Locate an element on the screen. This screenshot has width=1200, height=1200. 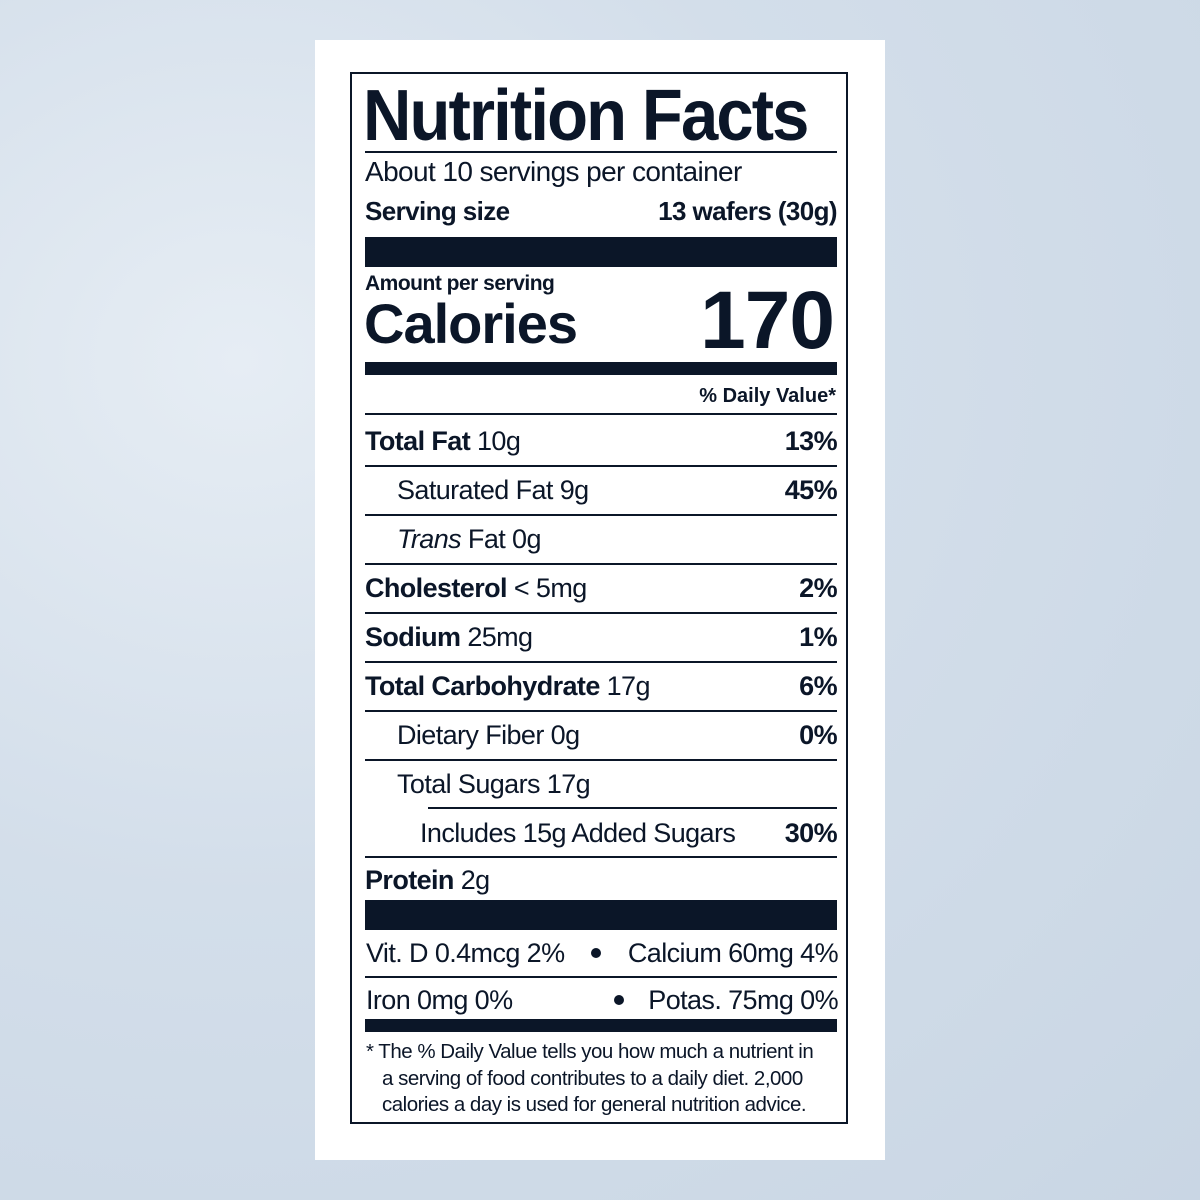
calories-label: Calories is located at coordinates (471, 323).